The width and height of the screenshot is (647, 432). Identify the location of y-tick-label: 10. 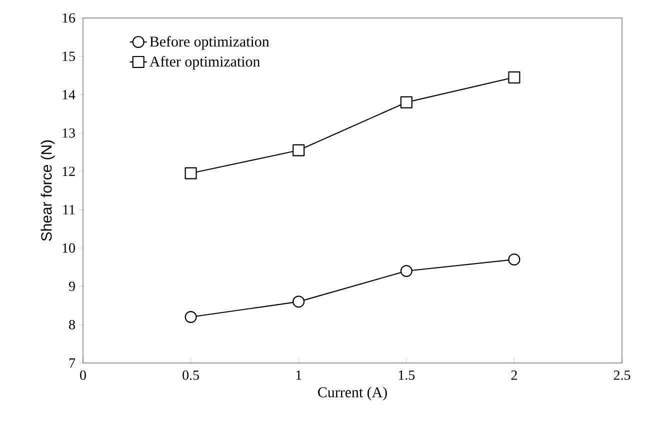
(68, 248).